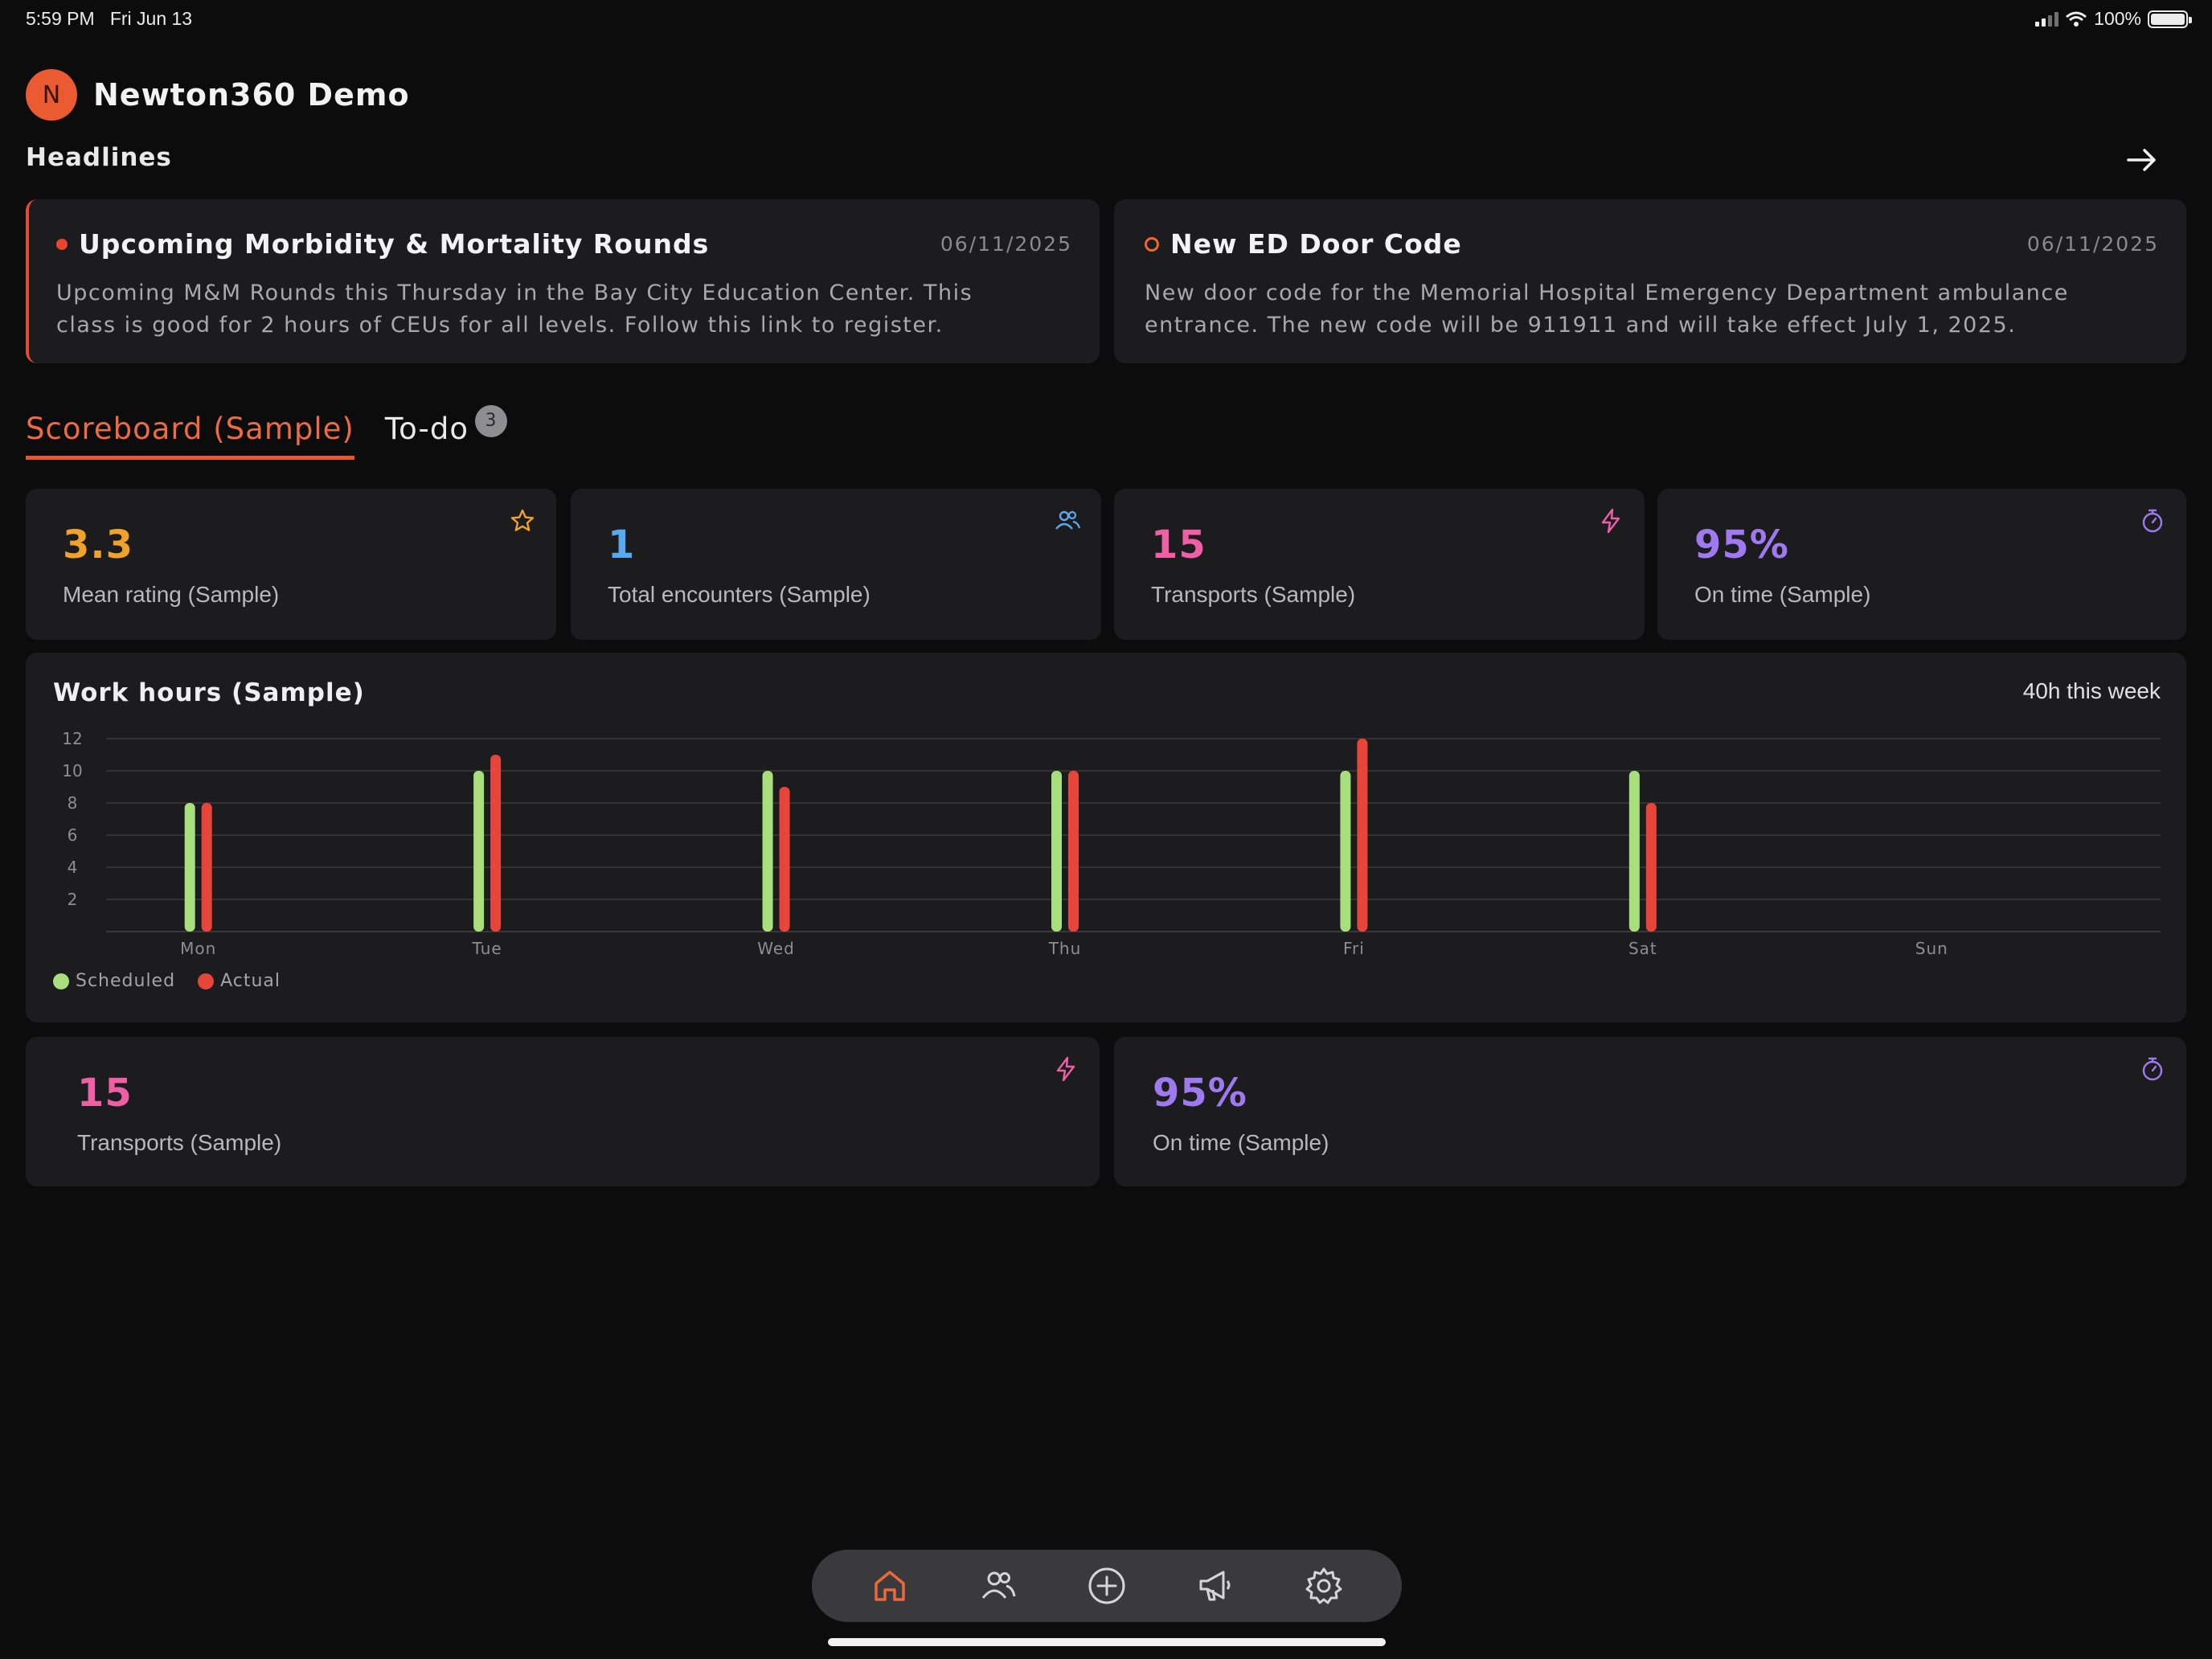  I want to click on y-tick-label: 6, so click(73, 835).